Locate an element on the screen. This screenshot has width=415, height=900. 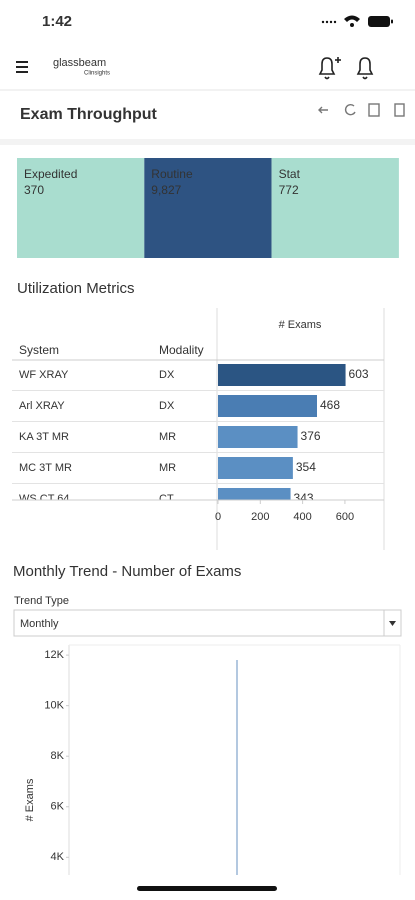
x-tick-label: 600 is located at coordinates (345, 517).